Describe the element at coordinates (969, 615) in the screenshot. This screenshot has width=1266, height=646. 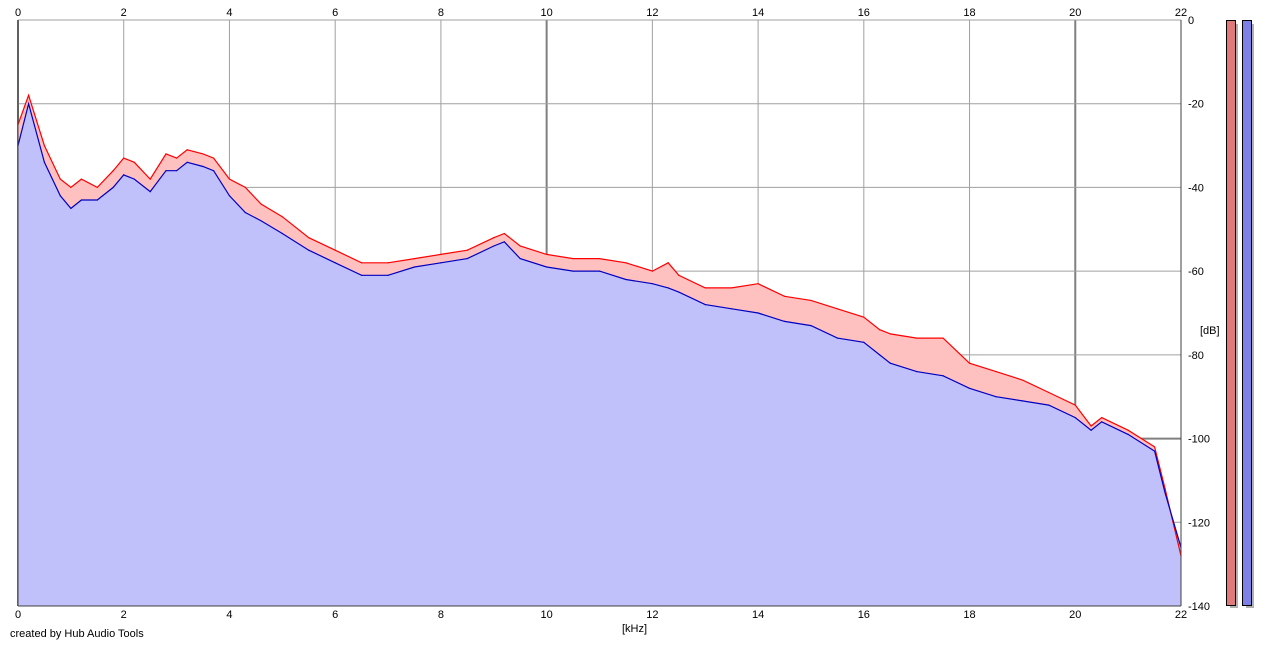
I see `x-tick-bottom: 18` at that location.